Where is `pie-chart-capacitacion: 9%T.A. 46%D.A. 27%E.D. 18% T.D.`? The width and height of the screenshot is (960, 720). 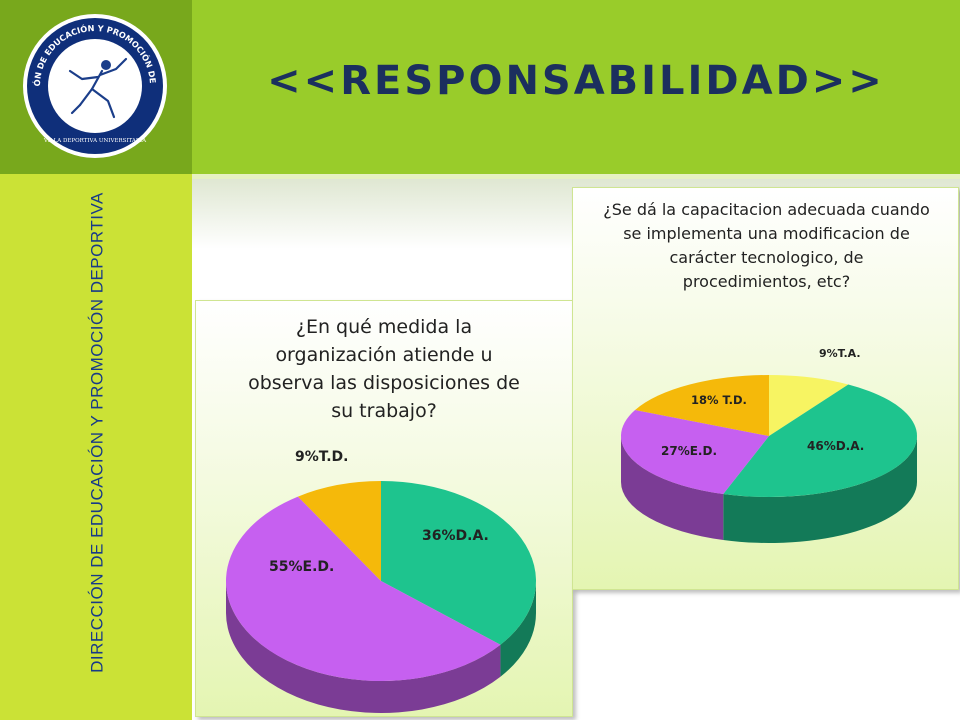 pie-chart-capacitacion: 9%T.A. 46%D.A. 27%E.D. 18% T.D. is located at coordinates (769, 445).